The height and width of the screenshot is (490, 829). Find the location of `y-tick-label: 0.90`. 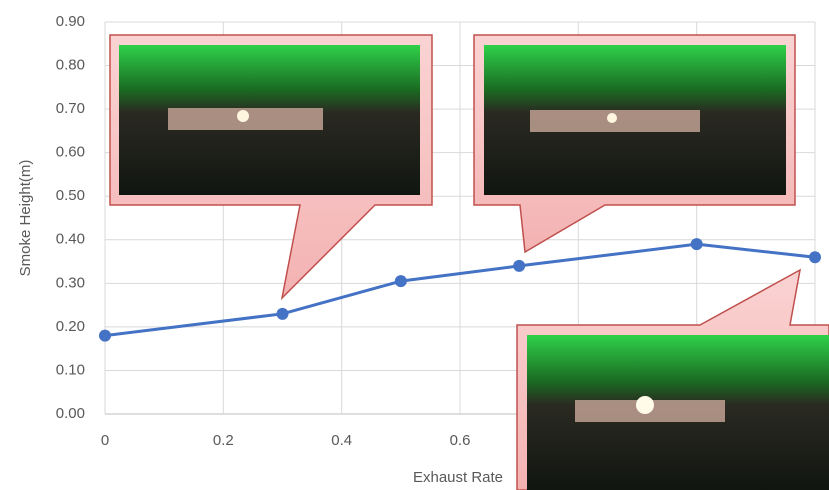

y-tick-label: 0.90 is located at coordinates (70, 21).